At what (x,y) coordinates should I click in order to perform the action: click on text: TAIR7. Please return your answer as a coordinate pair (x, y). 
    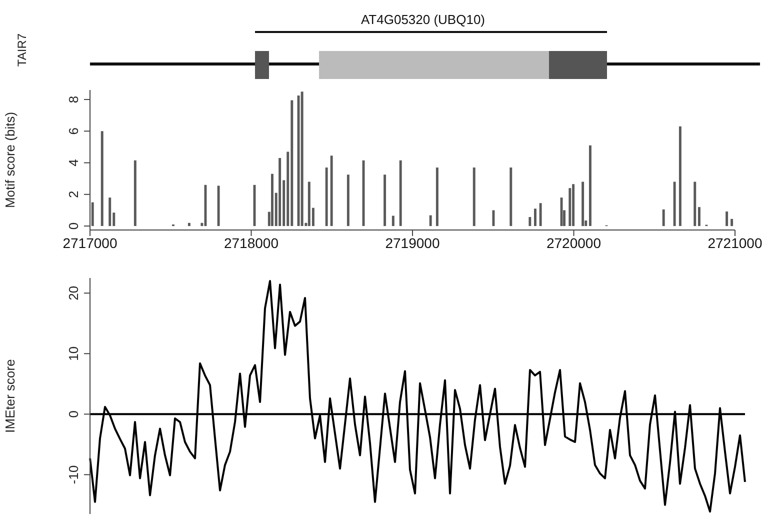
    Looking at the image, I should click on (22, 50).